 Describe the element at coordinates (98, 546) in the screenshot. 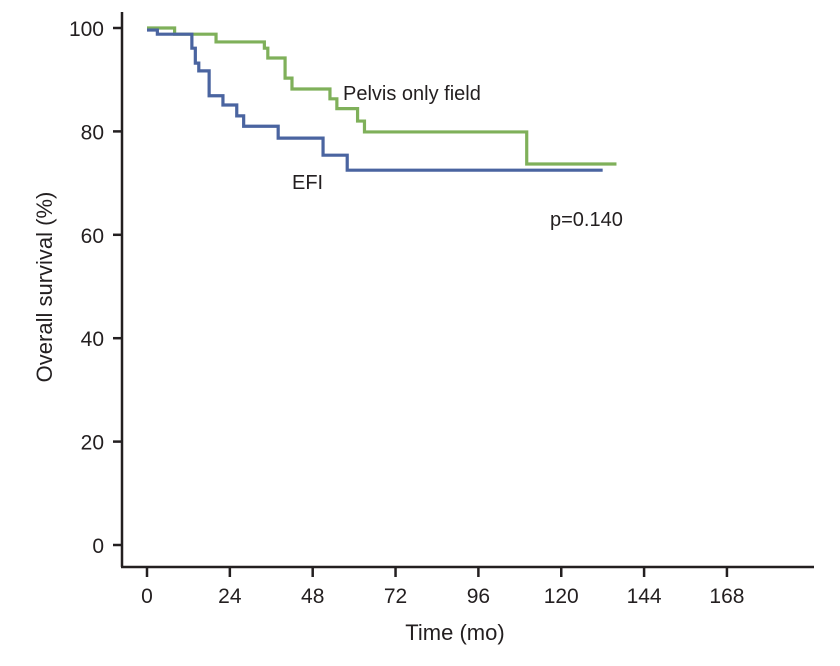

I see `y-tick-label-0: 0` at that location.